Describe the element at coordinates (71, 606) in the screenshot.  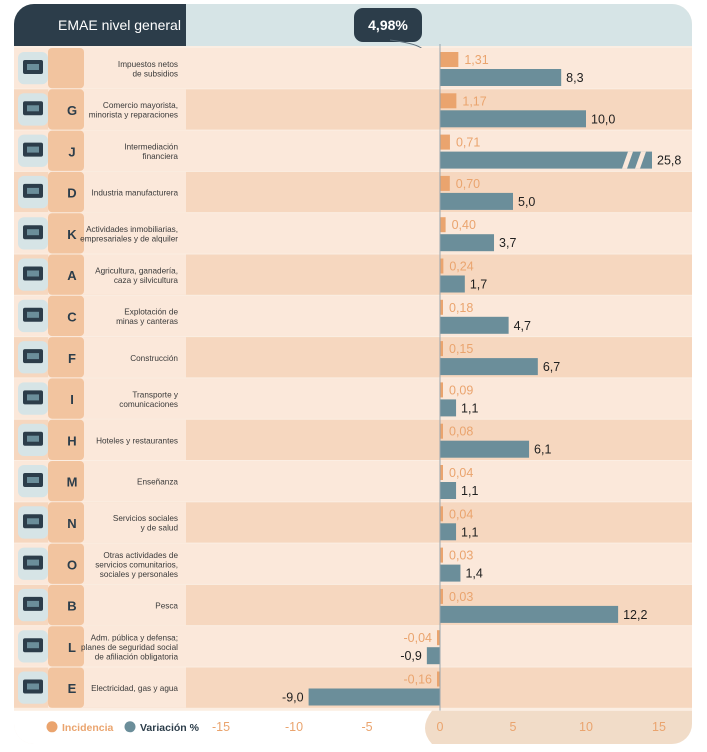
I see `sector-letter: B` at that location.